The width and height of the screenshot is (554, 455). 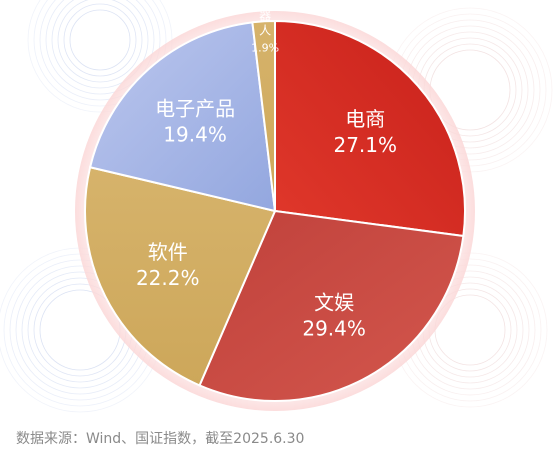 I want to click on source-note: 数据来源：Wind、国证指数，截至2025.6.30, so click(x=160, y=439).